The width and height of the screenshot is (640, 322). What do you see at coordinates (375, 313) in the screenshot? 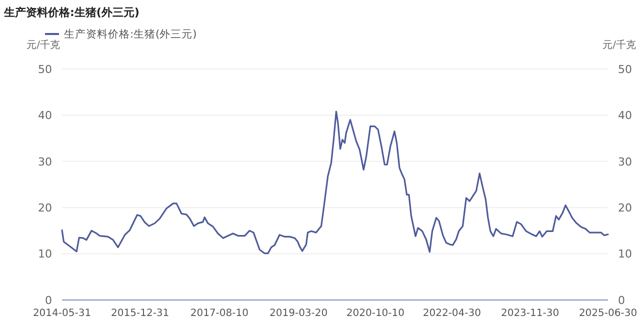
I see `x-tick-label: 2020-10-10` at bounding box center [375, 313].